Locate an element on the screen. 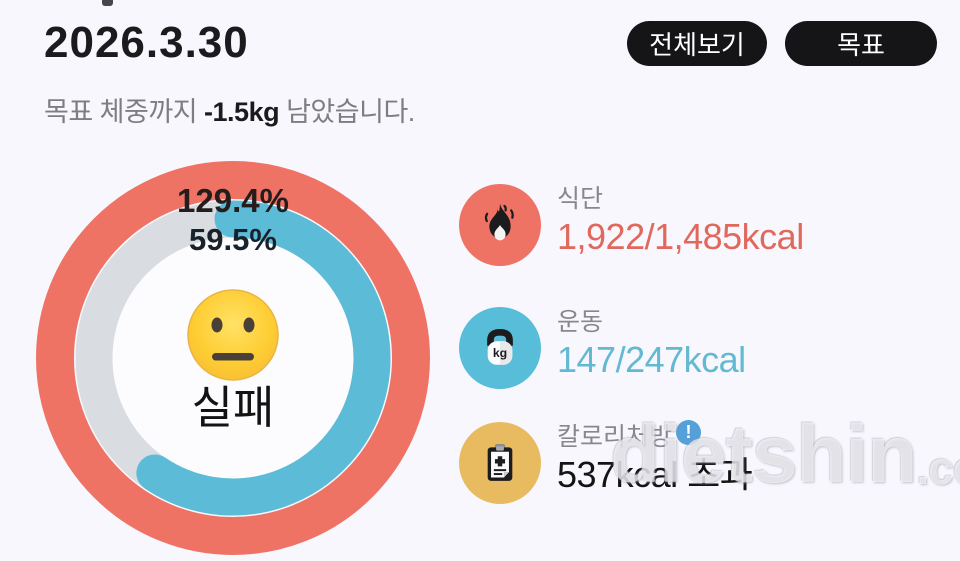 The height and width of the screenshot is (561, 960). prescription-label-text: 칼로리처방 is located at coordinates (615, 437).